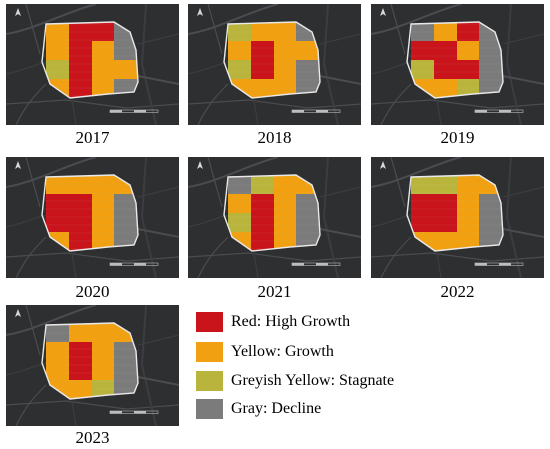  What do you see at coordinates (457, 137) in the screenshot?
I see `year-label-2019: 2019` at bounding box center [457, 137].